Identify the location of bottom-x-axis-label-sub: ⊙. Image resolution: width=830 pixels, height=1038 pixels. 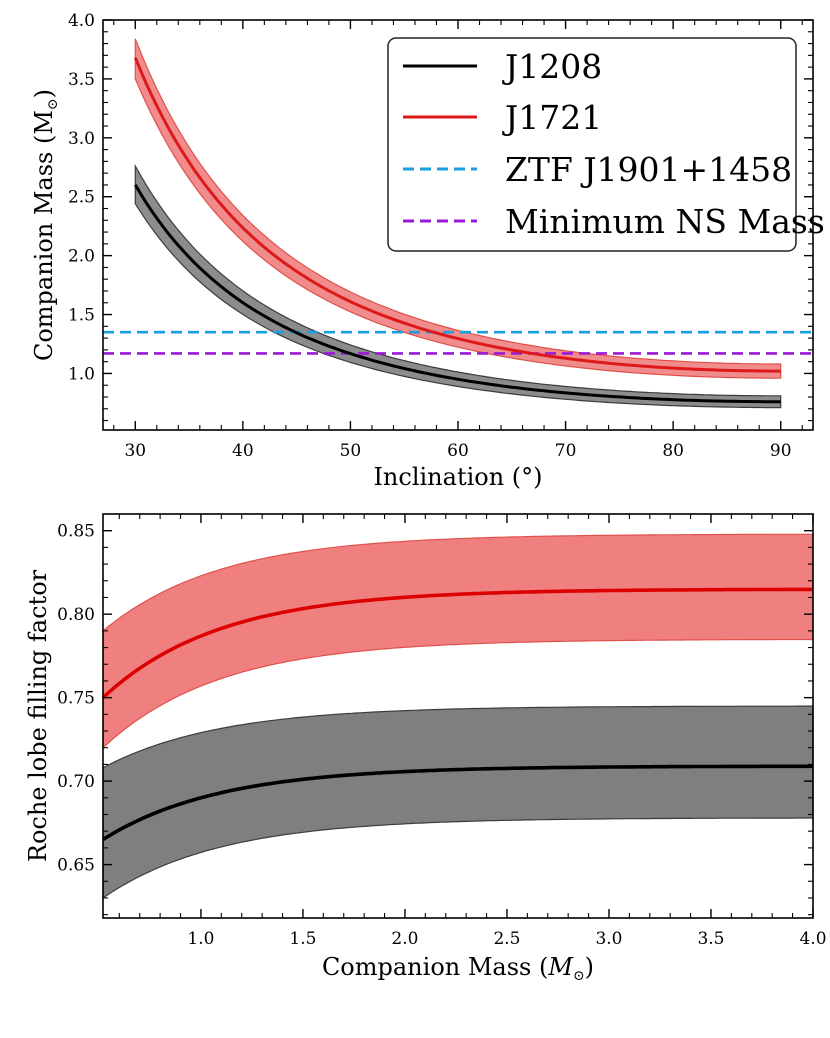
(579, 976).